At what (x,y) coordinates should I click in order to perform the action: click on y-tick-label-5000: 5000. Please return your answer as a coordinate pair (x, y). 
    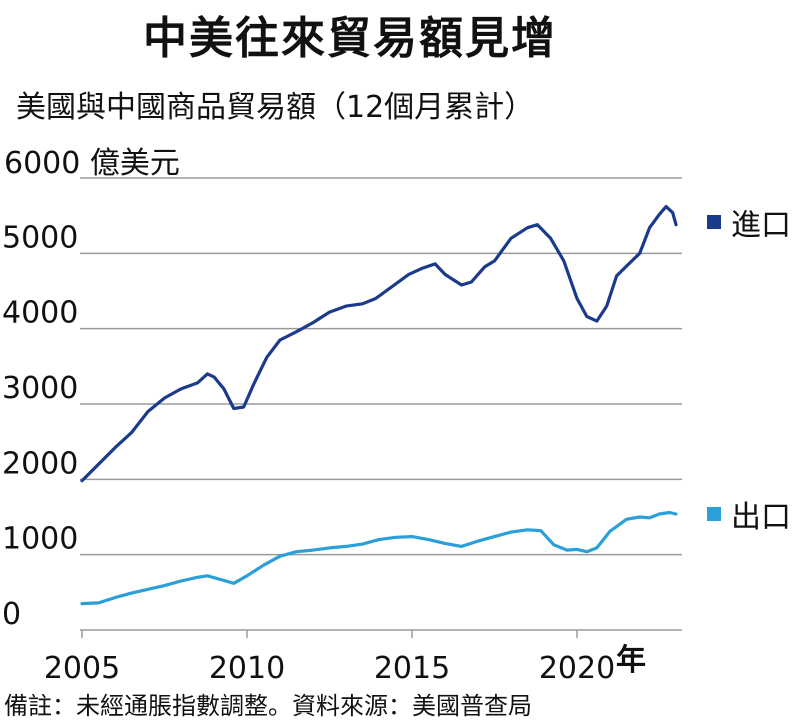
    Looking at the image, I should click on (40, 237).